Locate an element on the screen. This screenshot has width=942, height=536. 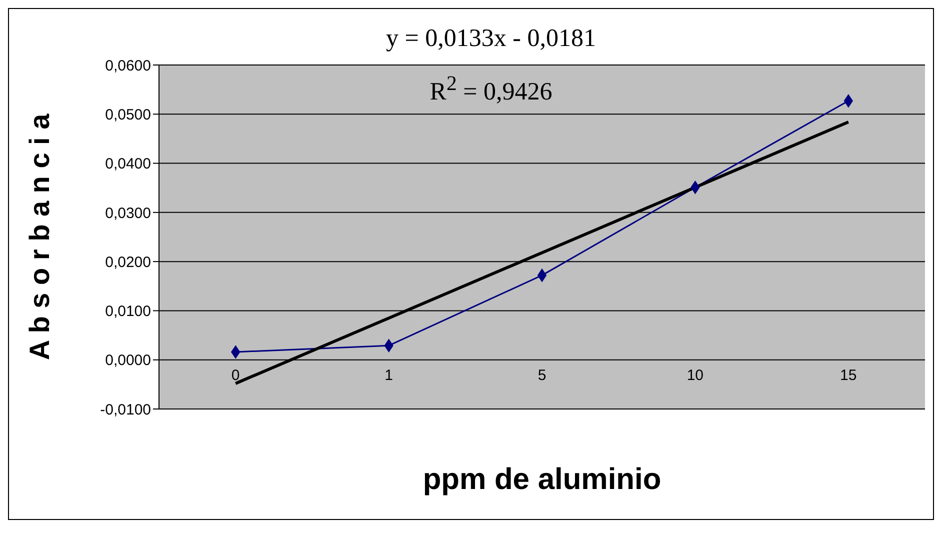
y-tick-label: 0,0100 is located at coordinates (128, 311).